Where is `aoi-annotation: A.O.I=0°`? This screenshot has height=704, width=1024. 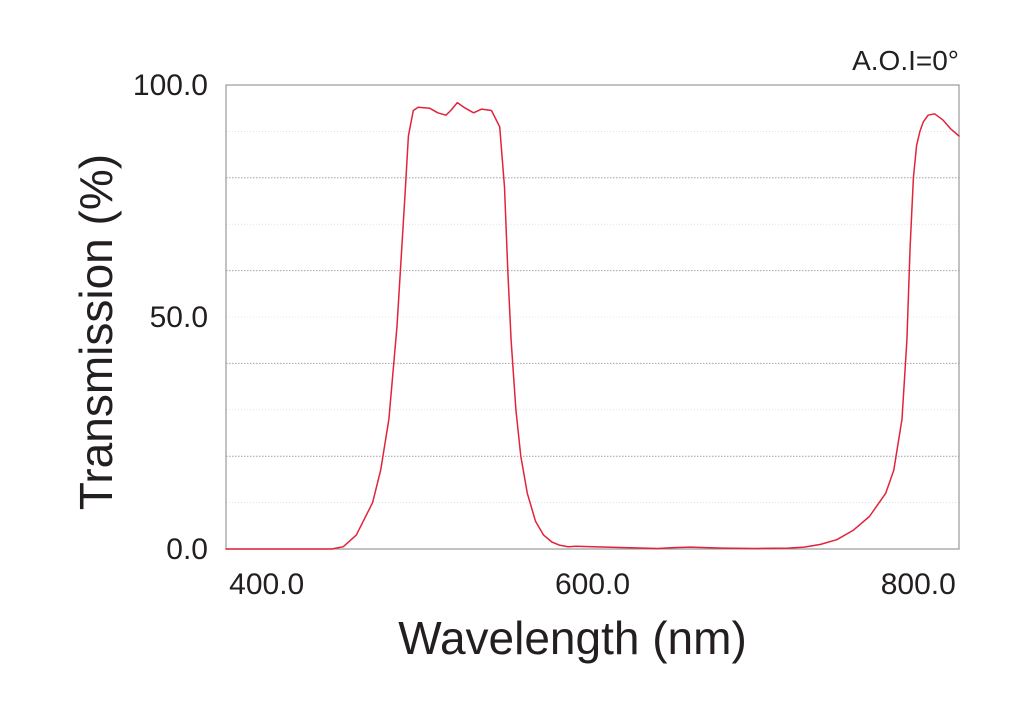
aoi-annotation: A.O.I=0° is located at coordinates (905, 60).